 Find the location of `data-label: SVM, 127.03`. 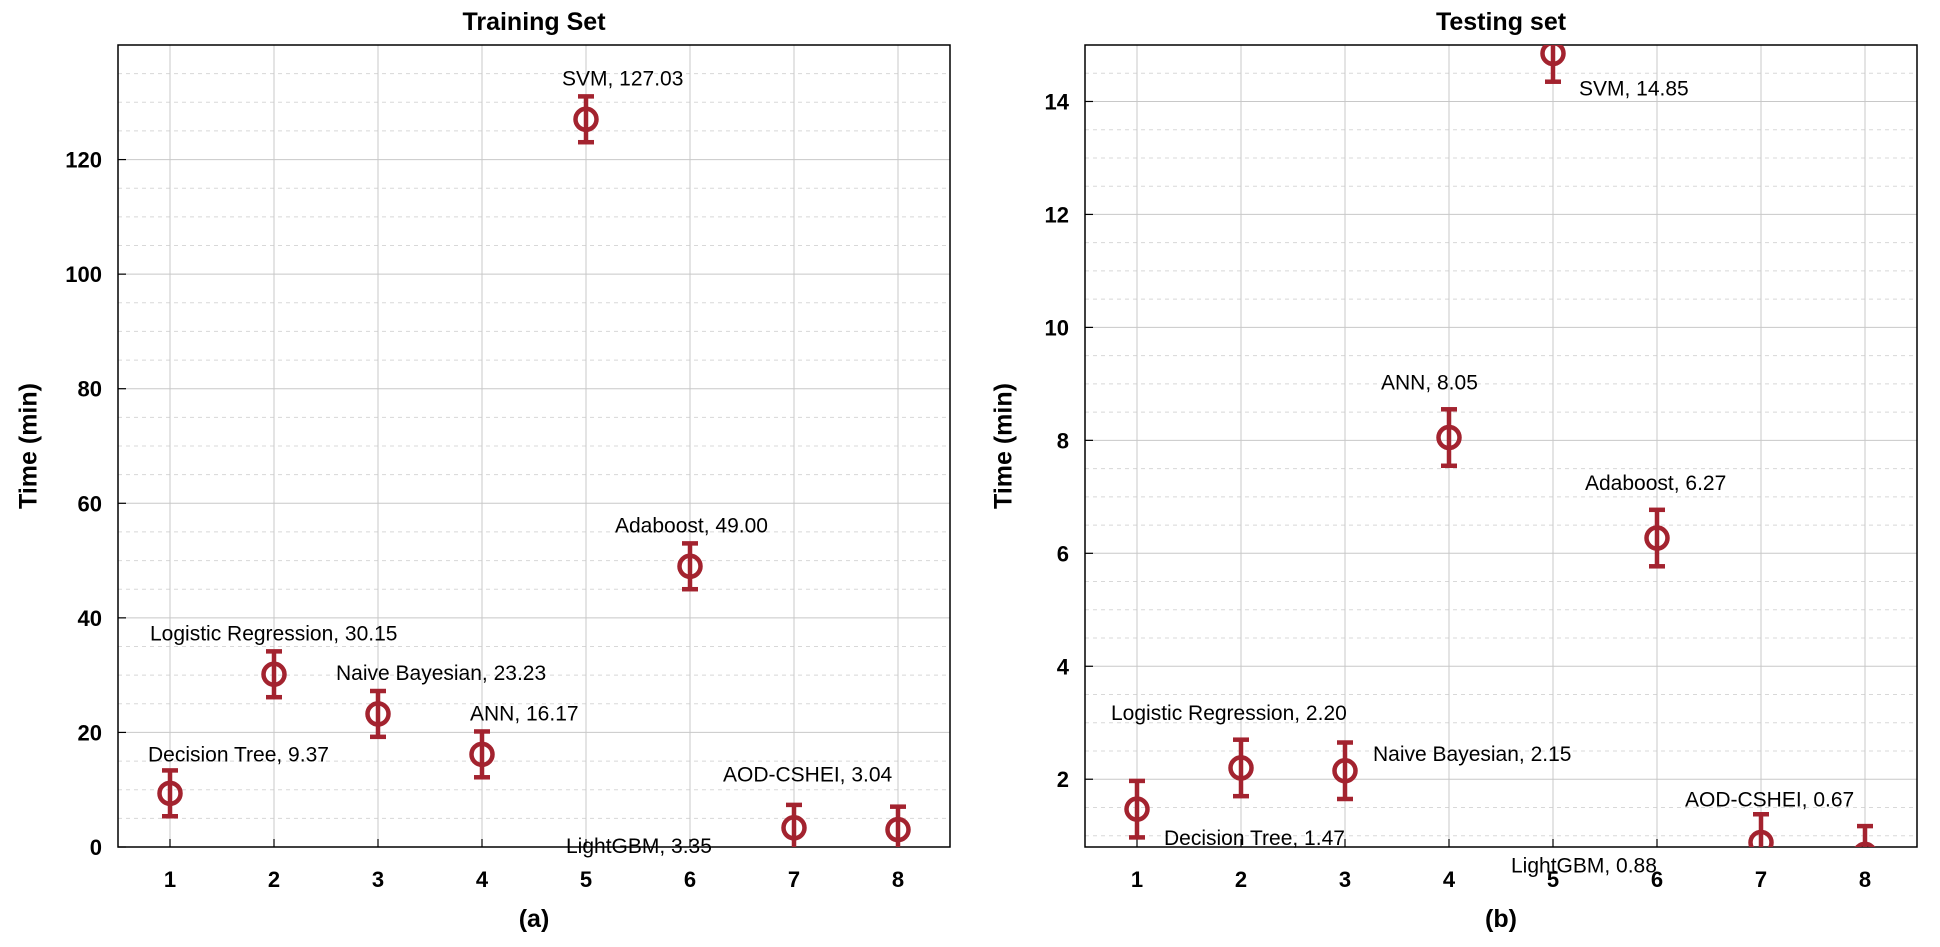

data-label: SVM, 127.03 is located at coordinates (622, 78).